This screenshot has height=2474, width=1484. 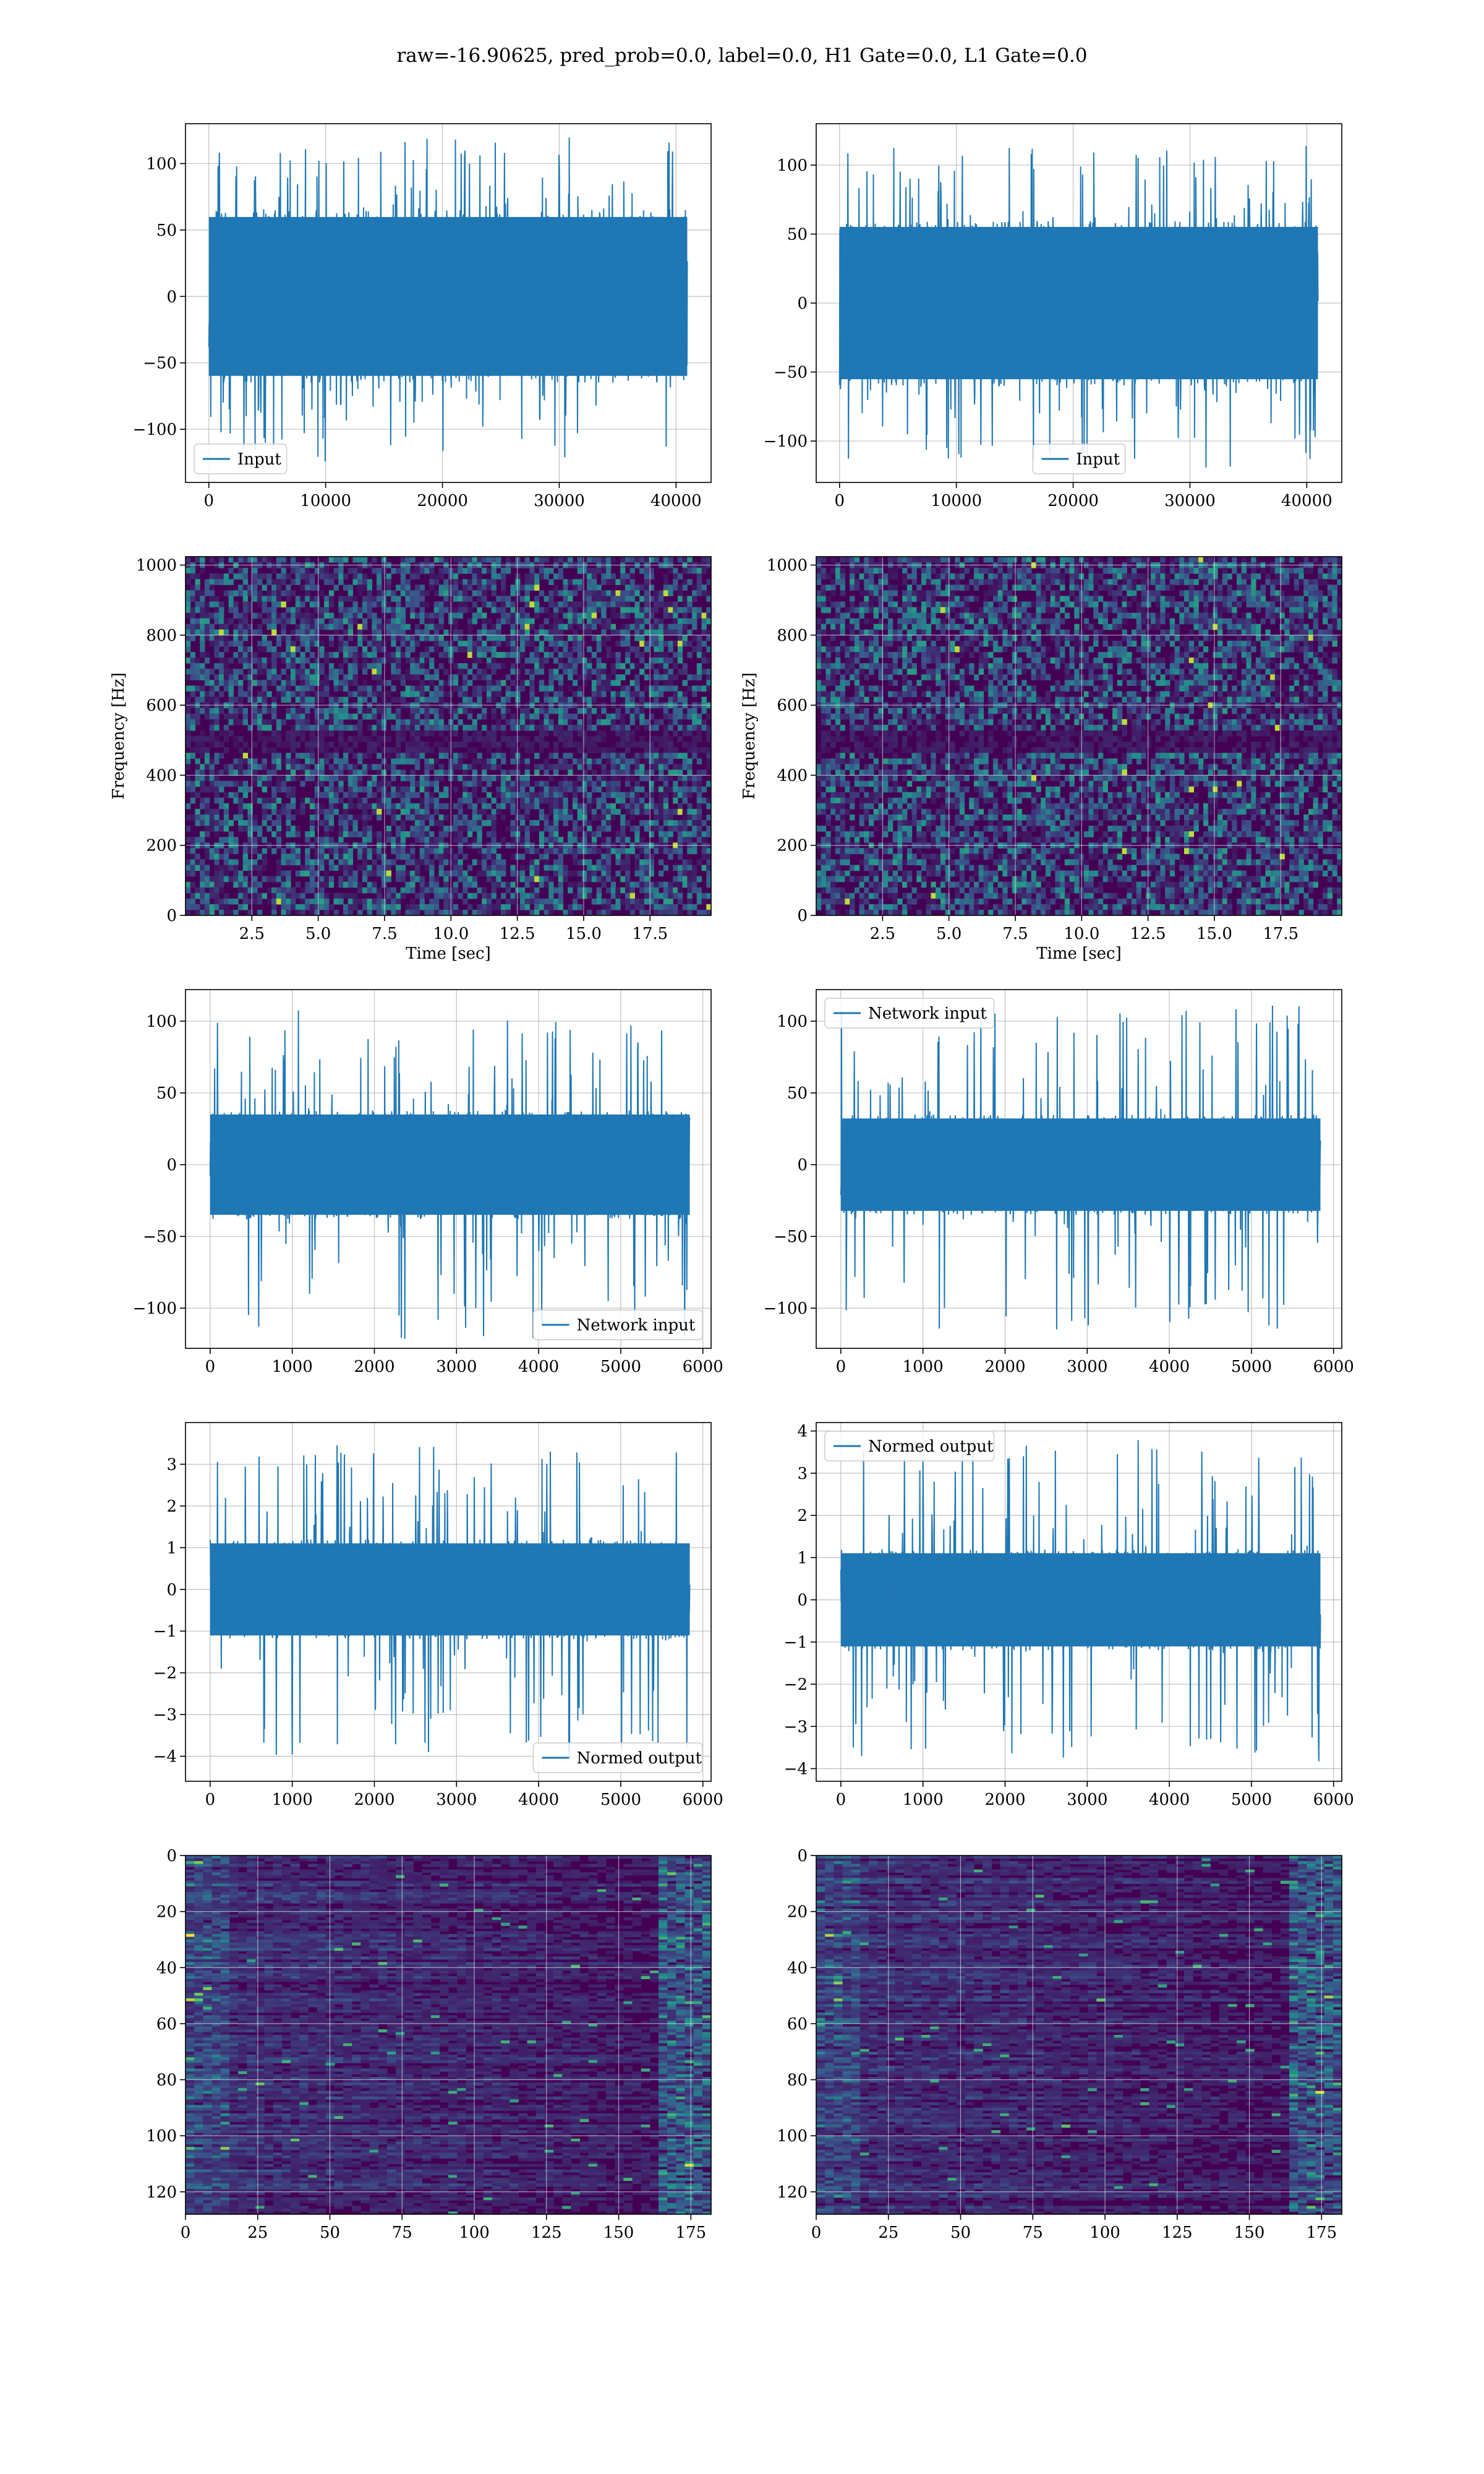 I want to click on x-tick-label: 0, so click(x=840, y=501).